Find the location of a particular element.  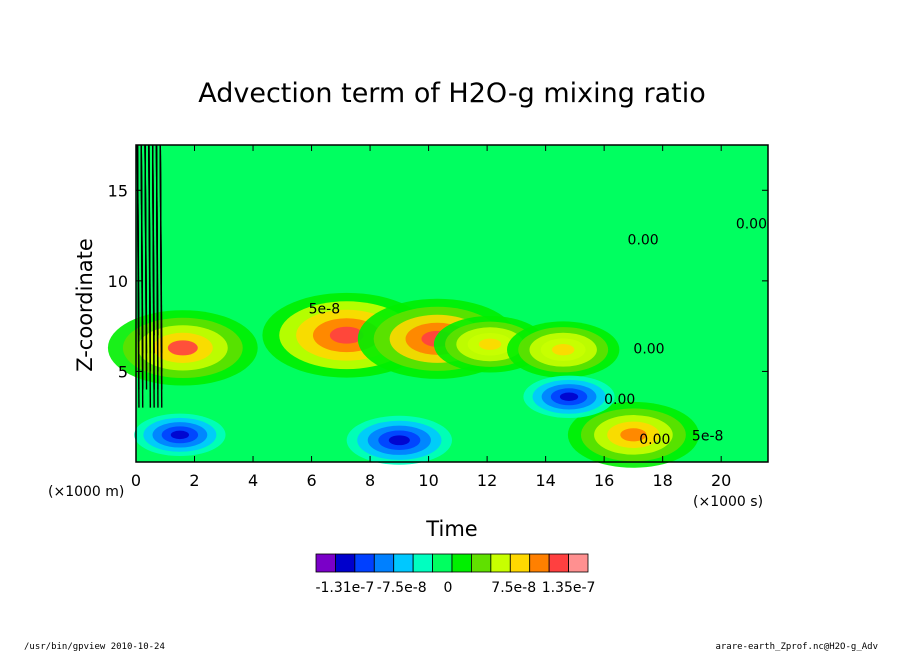

colorbar-label: -1.31e-7 is located at coordinates (344, 588).